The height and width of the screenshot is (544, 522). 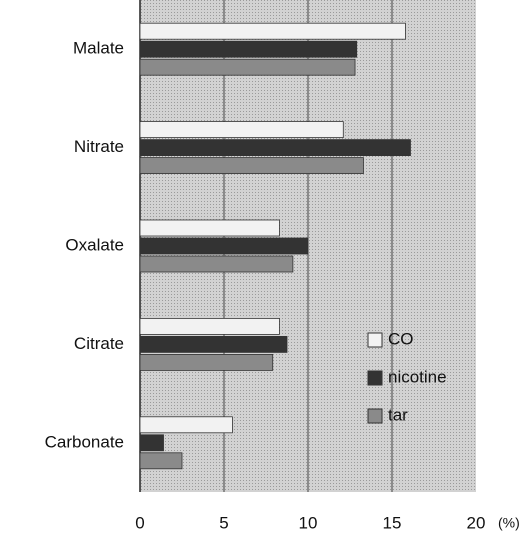 What do you see at coordinates (401, 338) in the screenshot?
I see `legend-label: CO` at bounding box center [401, 338].